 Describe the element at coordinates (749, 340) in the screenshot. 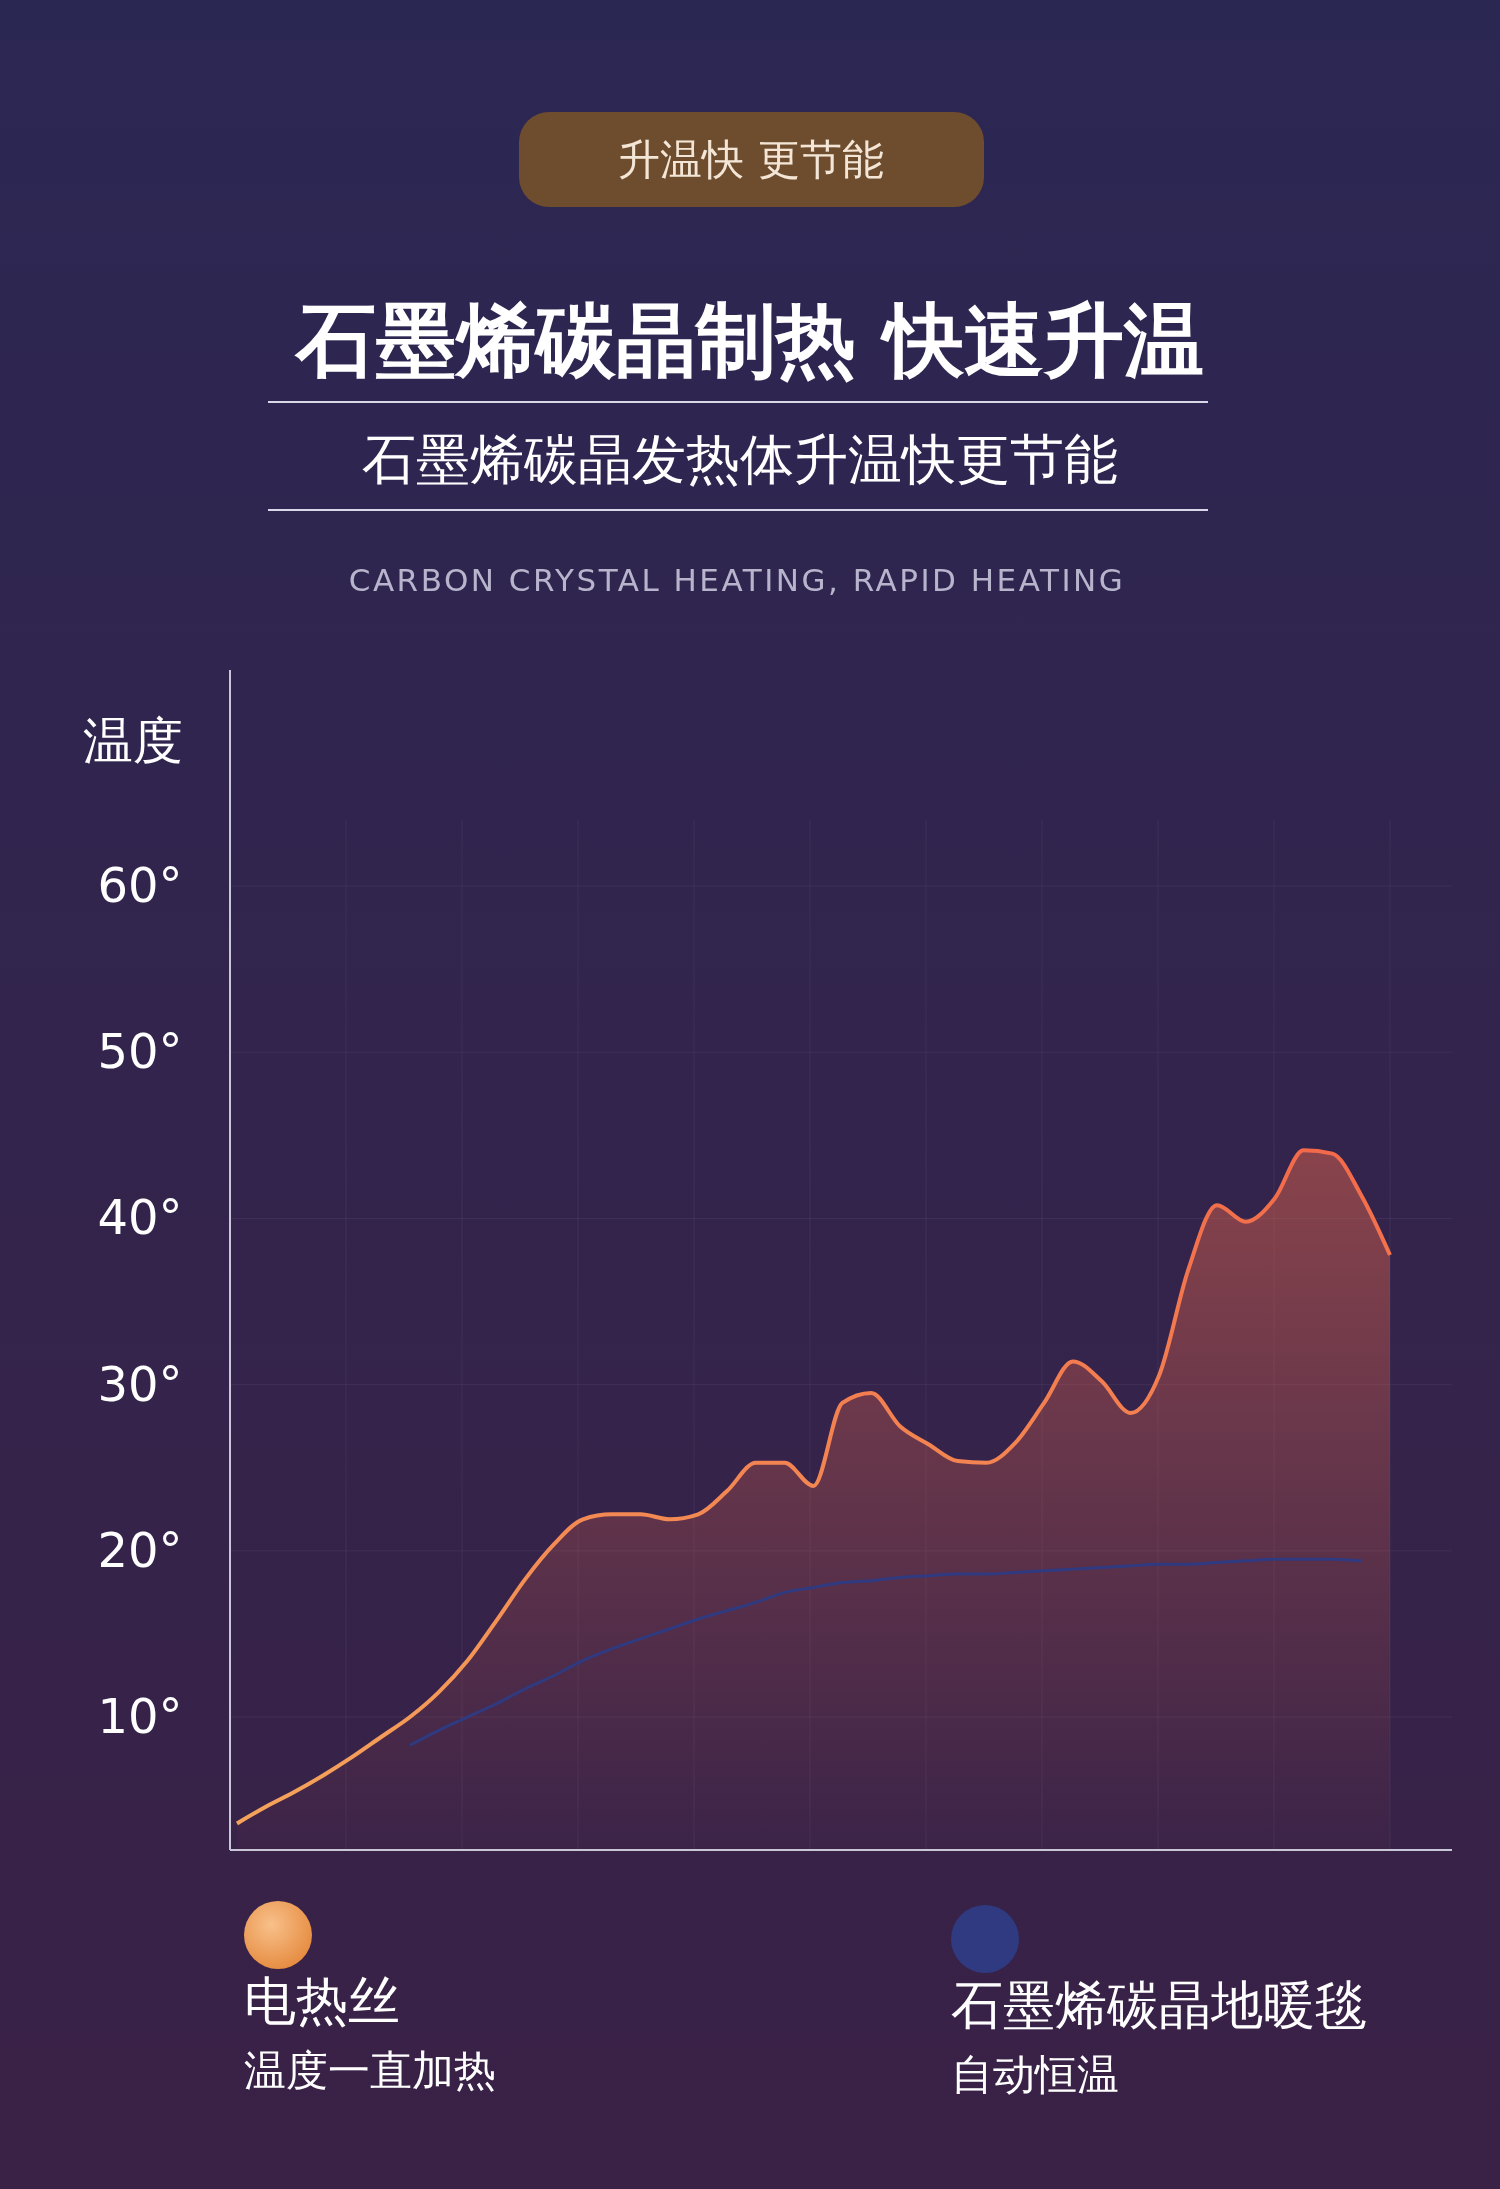

I see `chart-title: 石墨烯碳晶制热 快速升温` at that location.